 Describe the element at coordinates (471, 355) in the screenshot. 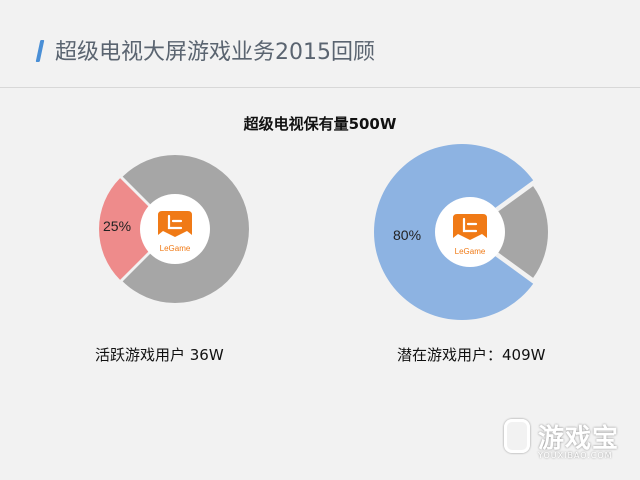

I see `caption-potential-users: 潜在游戏用户：409W` at that location.